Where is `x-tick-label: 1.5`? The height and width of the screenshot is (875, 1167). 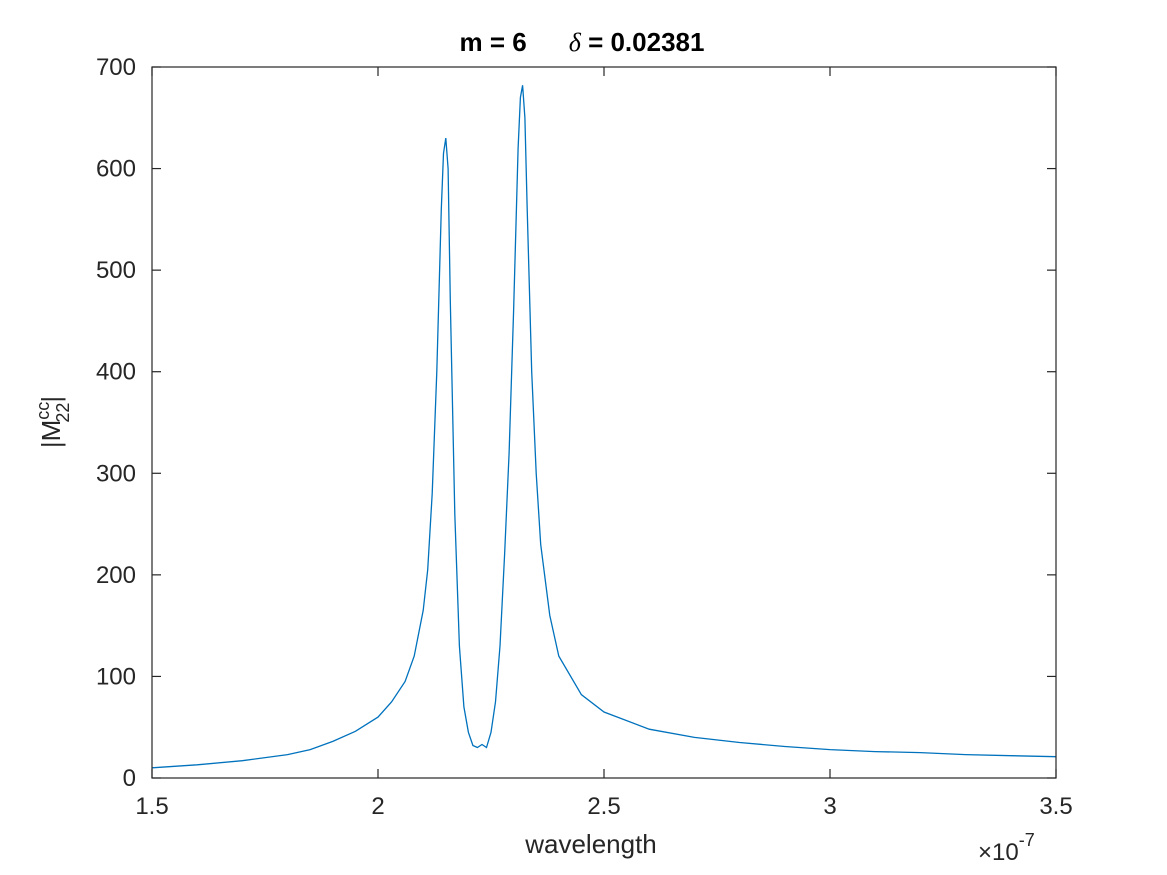
x-tick-label: 1.5 is located at coordinates (151, 806).